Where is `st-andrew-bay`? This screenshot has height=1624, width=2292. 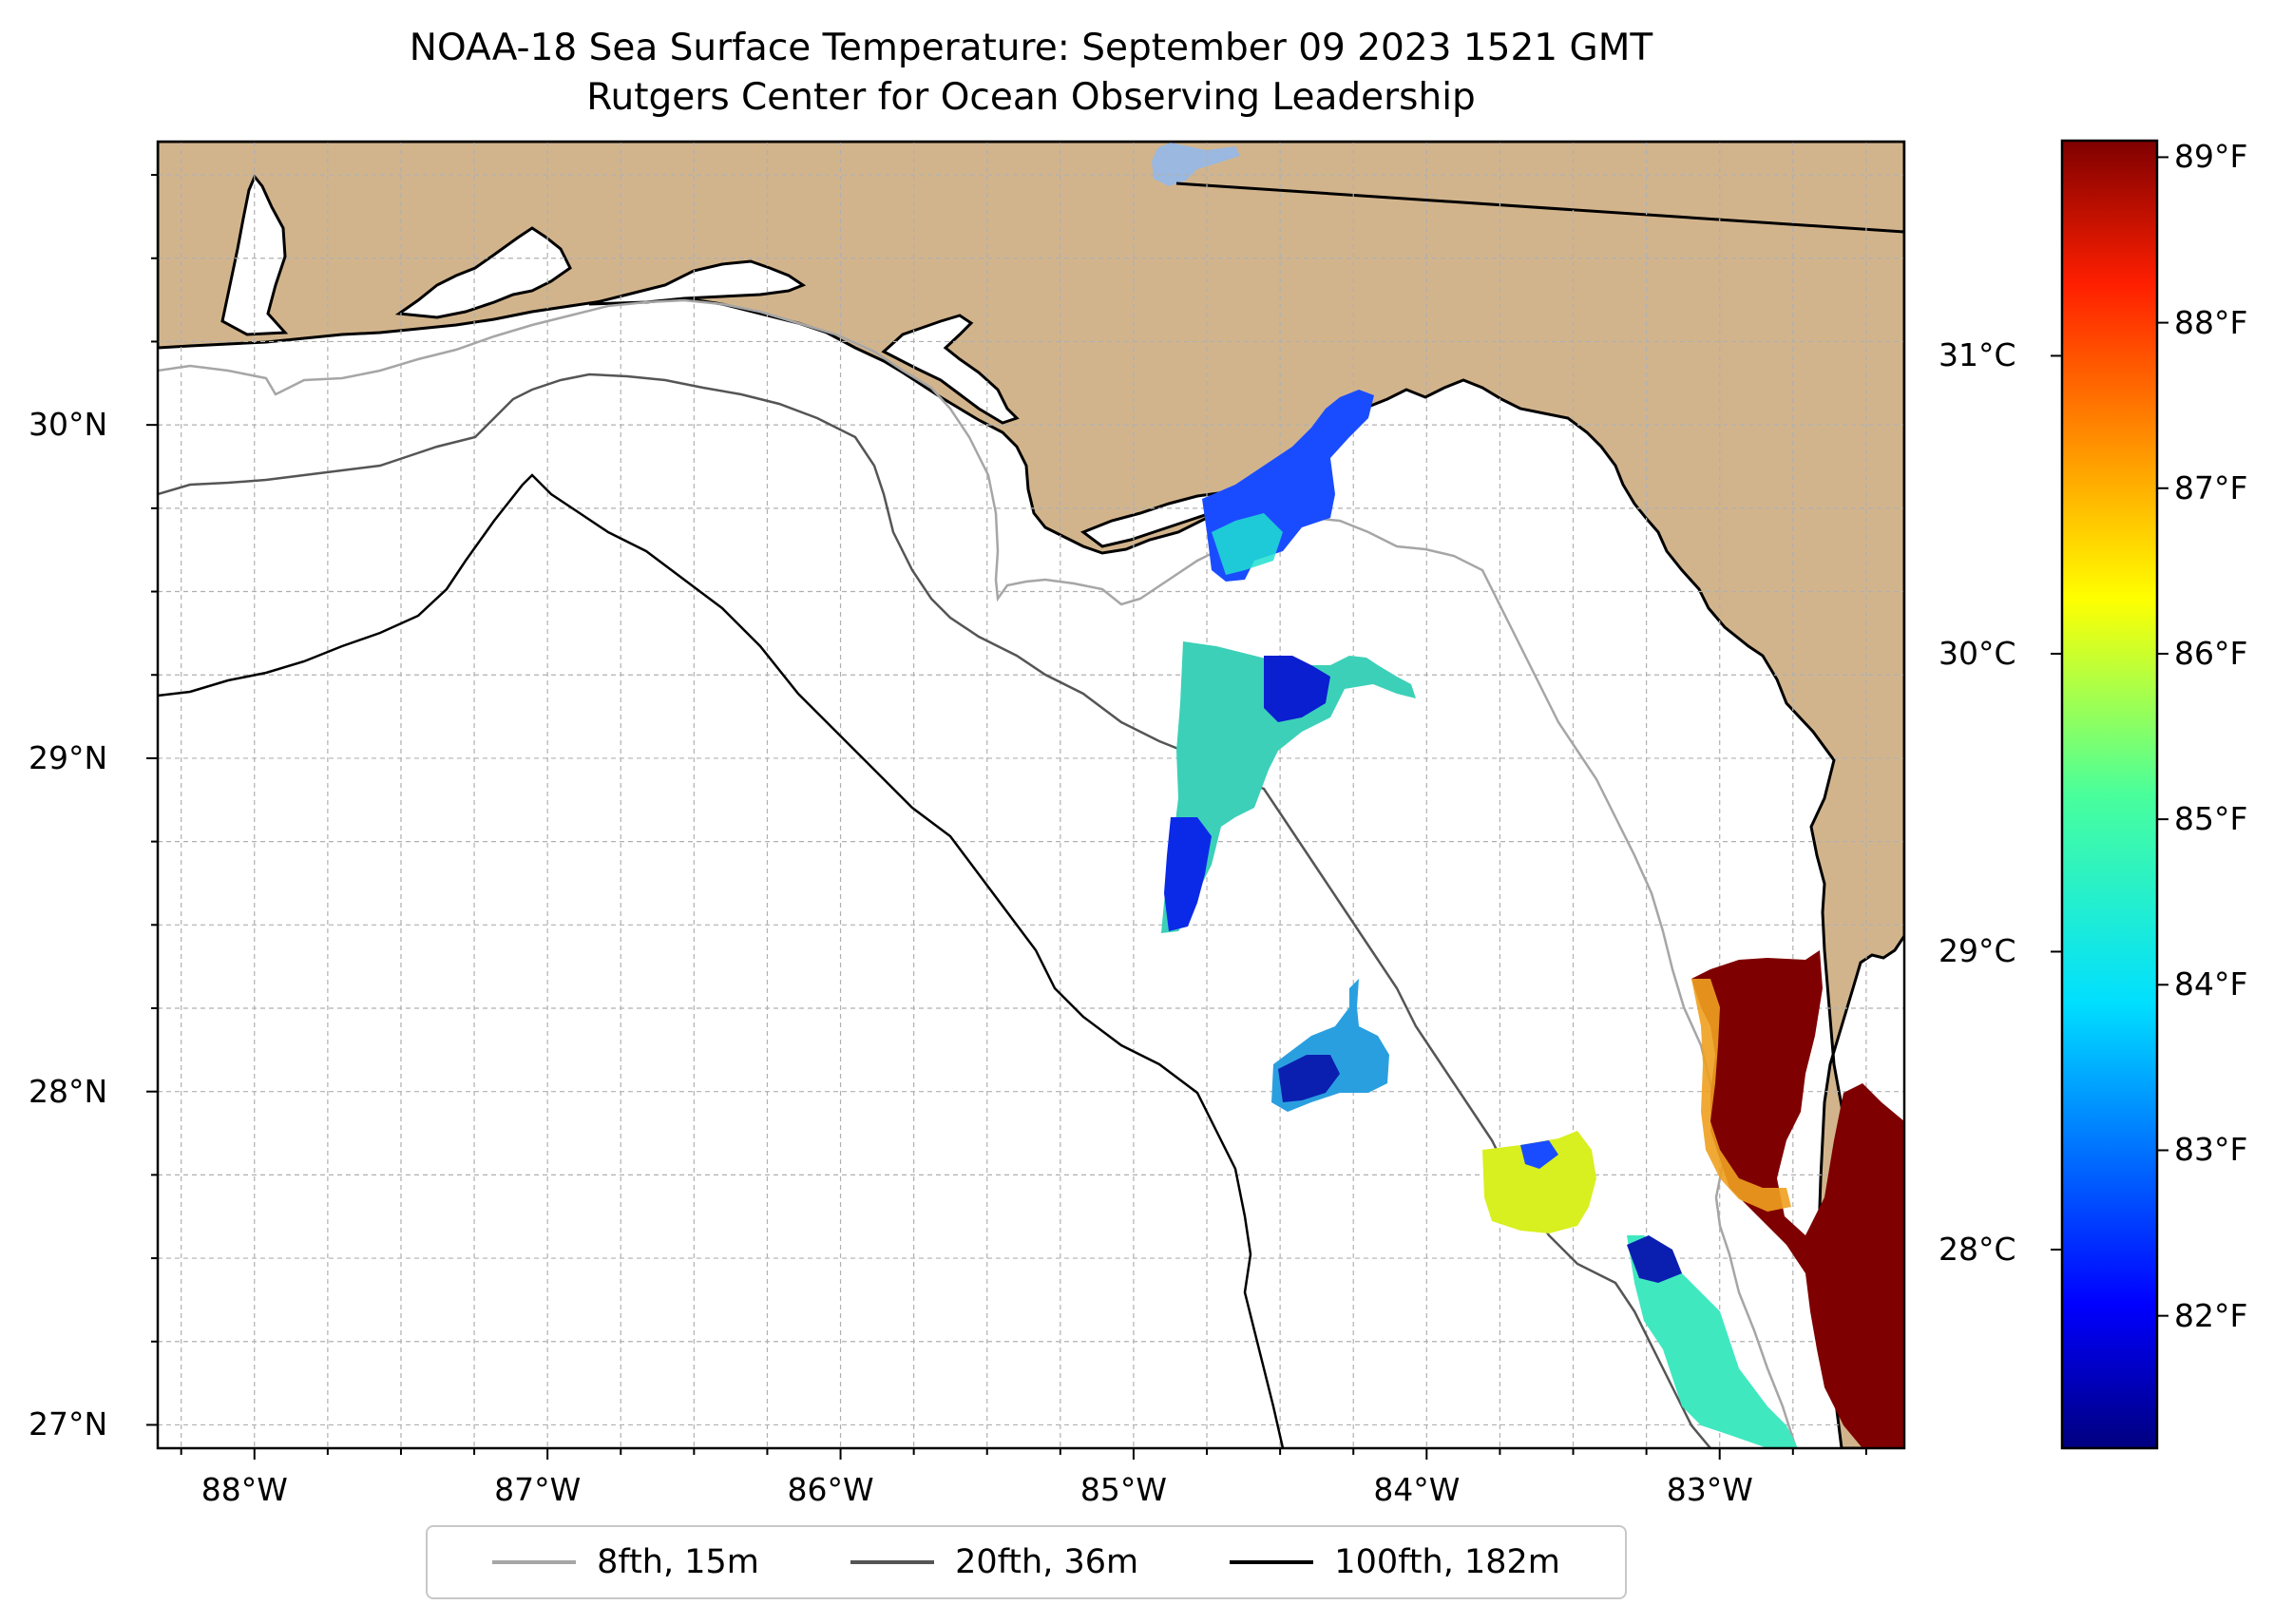 st-andrew-bay is located at coordinates (950, 369).